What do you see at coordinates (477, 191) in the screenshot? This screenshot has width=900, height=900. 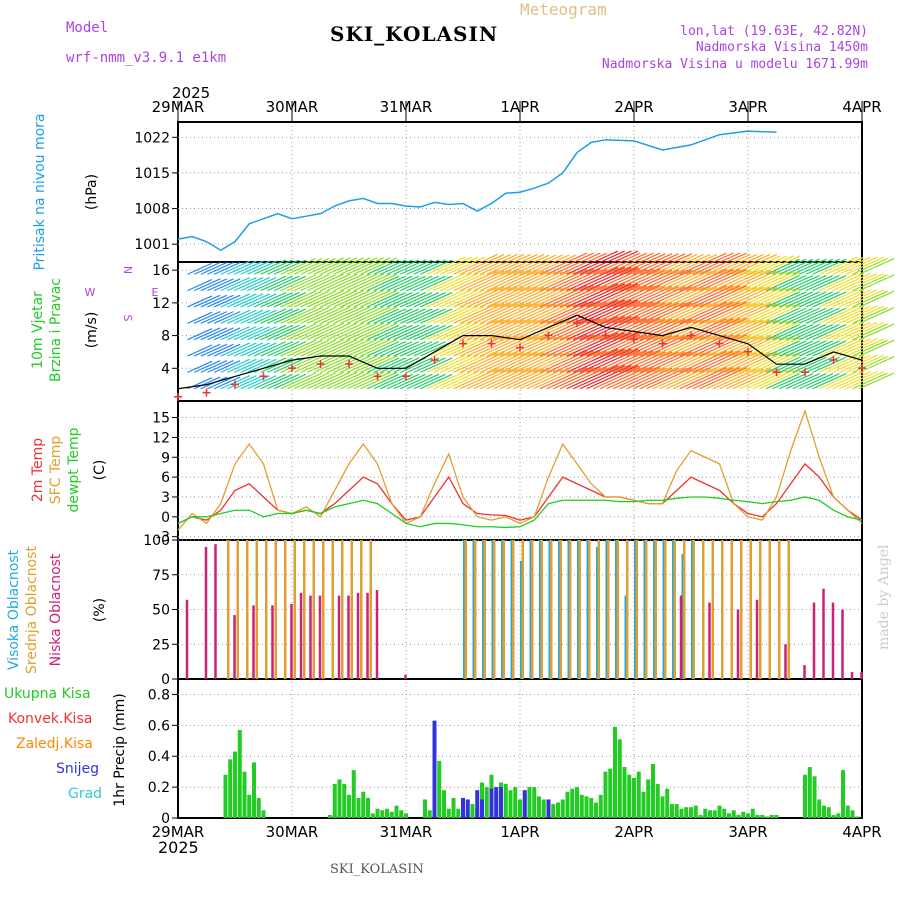 I see `pressure-line` at bounding box center [477, 191].